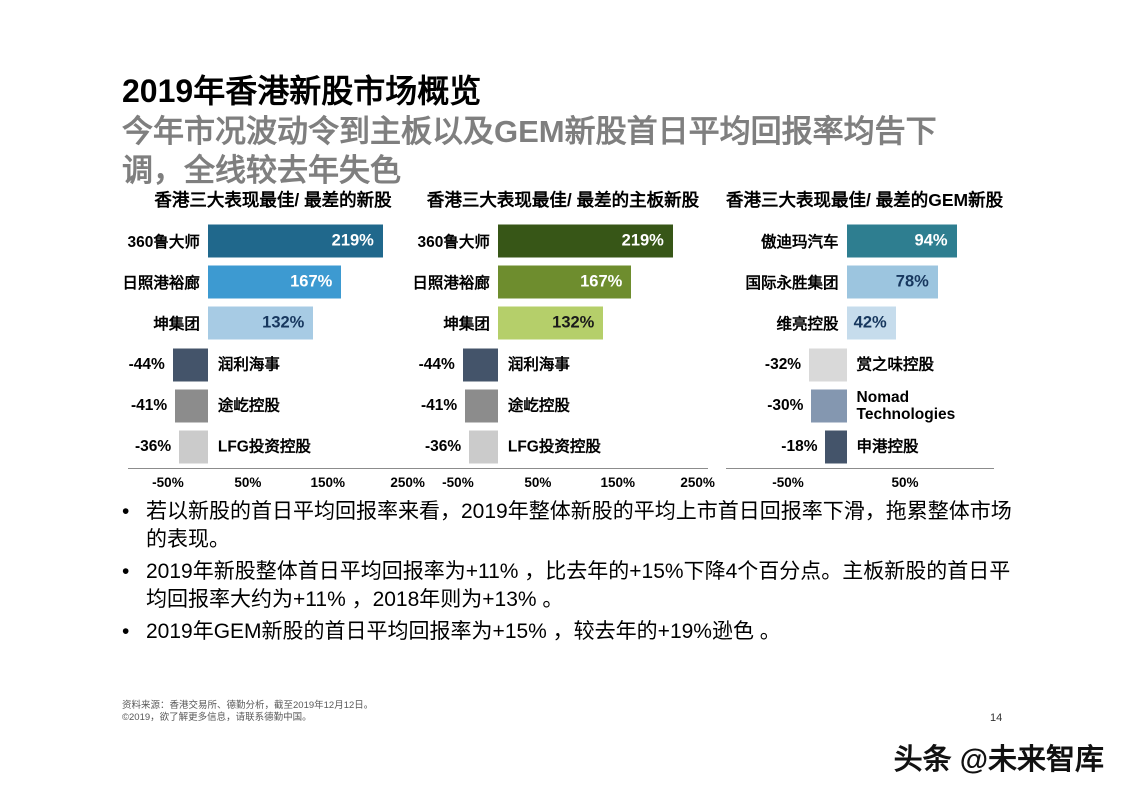 The image size is (1122, 793). What do you see at coordinates (273, 200) in the screenshot?
I see `chart-title-all: 香港三大表现最佳/ 最差的新股` at bounding box center [273, 200].